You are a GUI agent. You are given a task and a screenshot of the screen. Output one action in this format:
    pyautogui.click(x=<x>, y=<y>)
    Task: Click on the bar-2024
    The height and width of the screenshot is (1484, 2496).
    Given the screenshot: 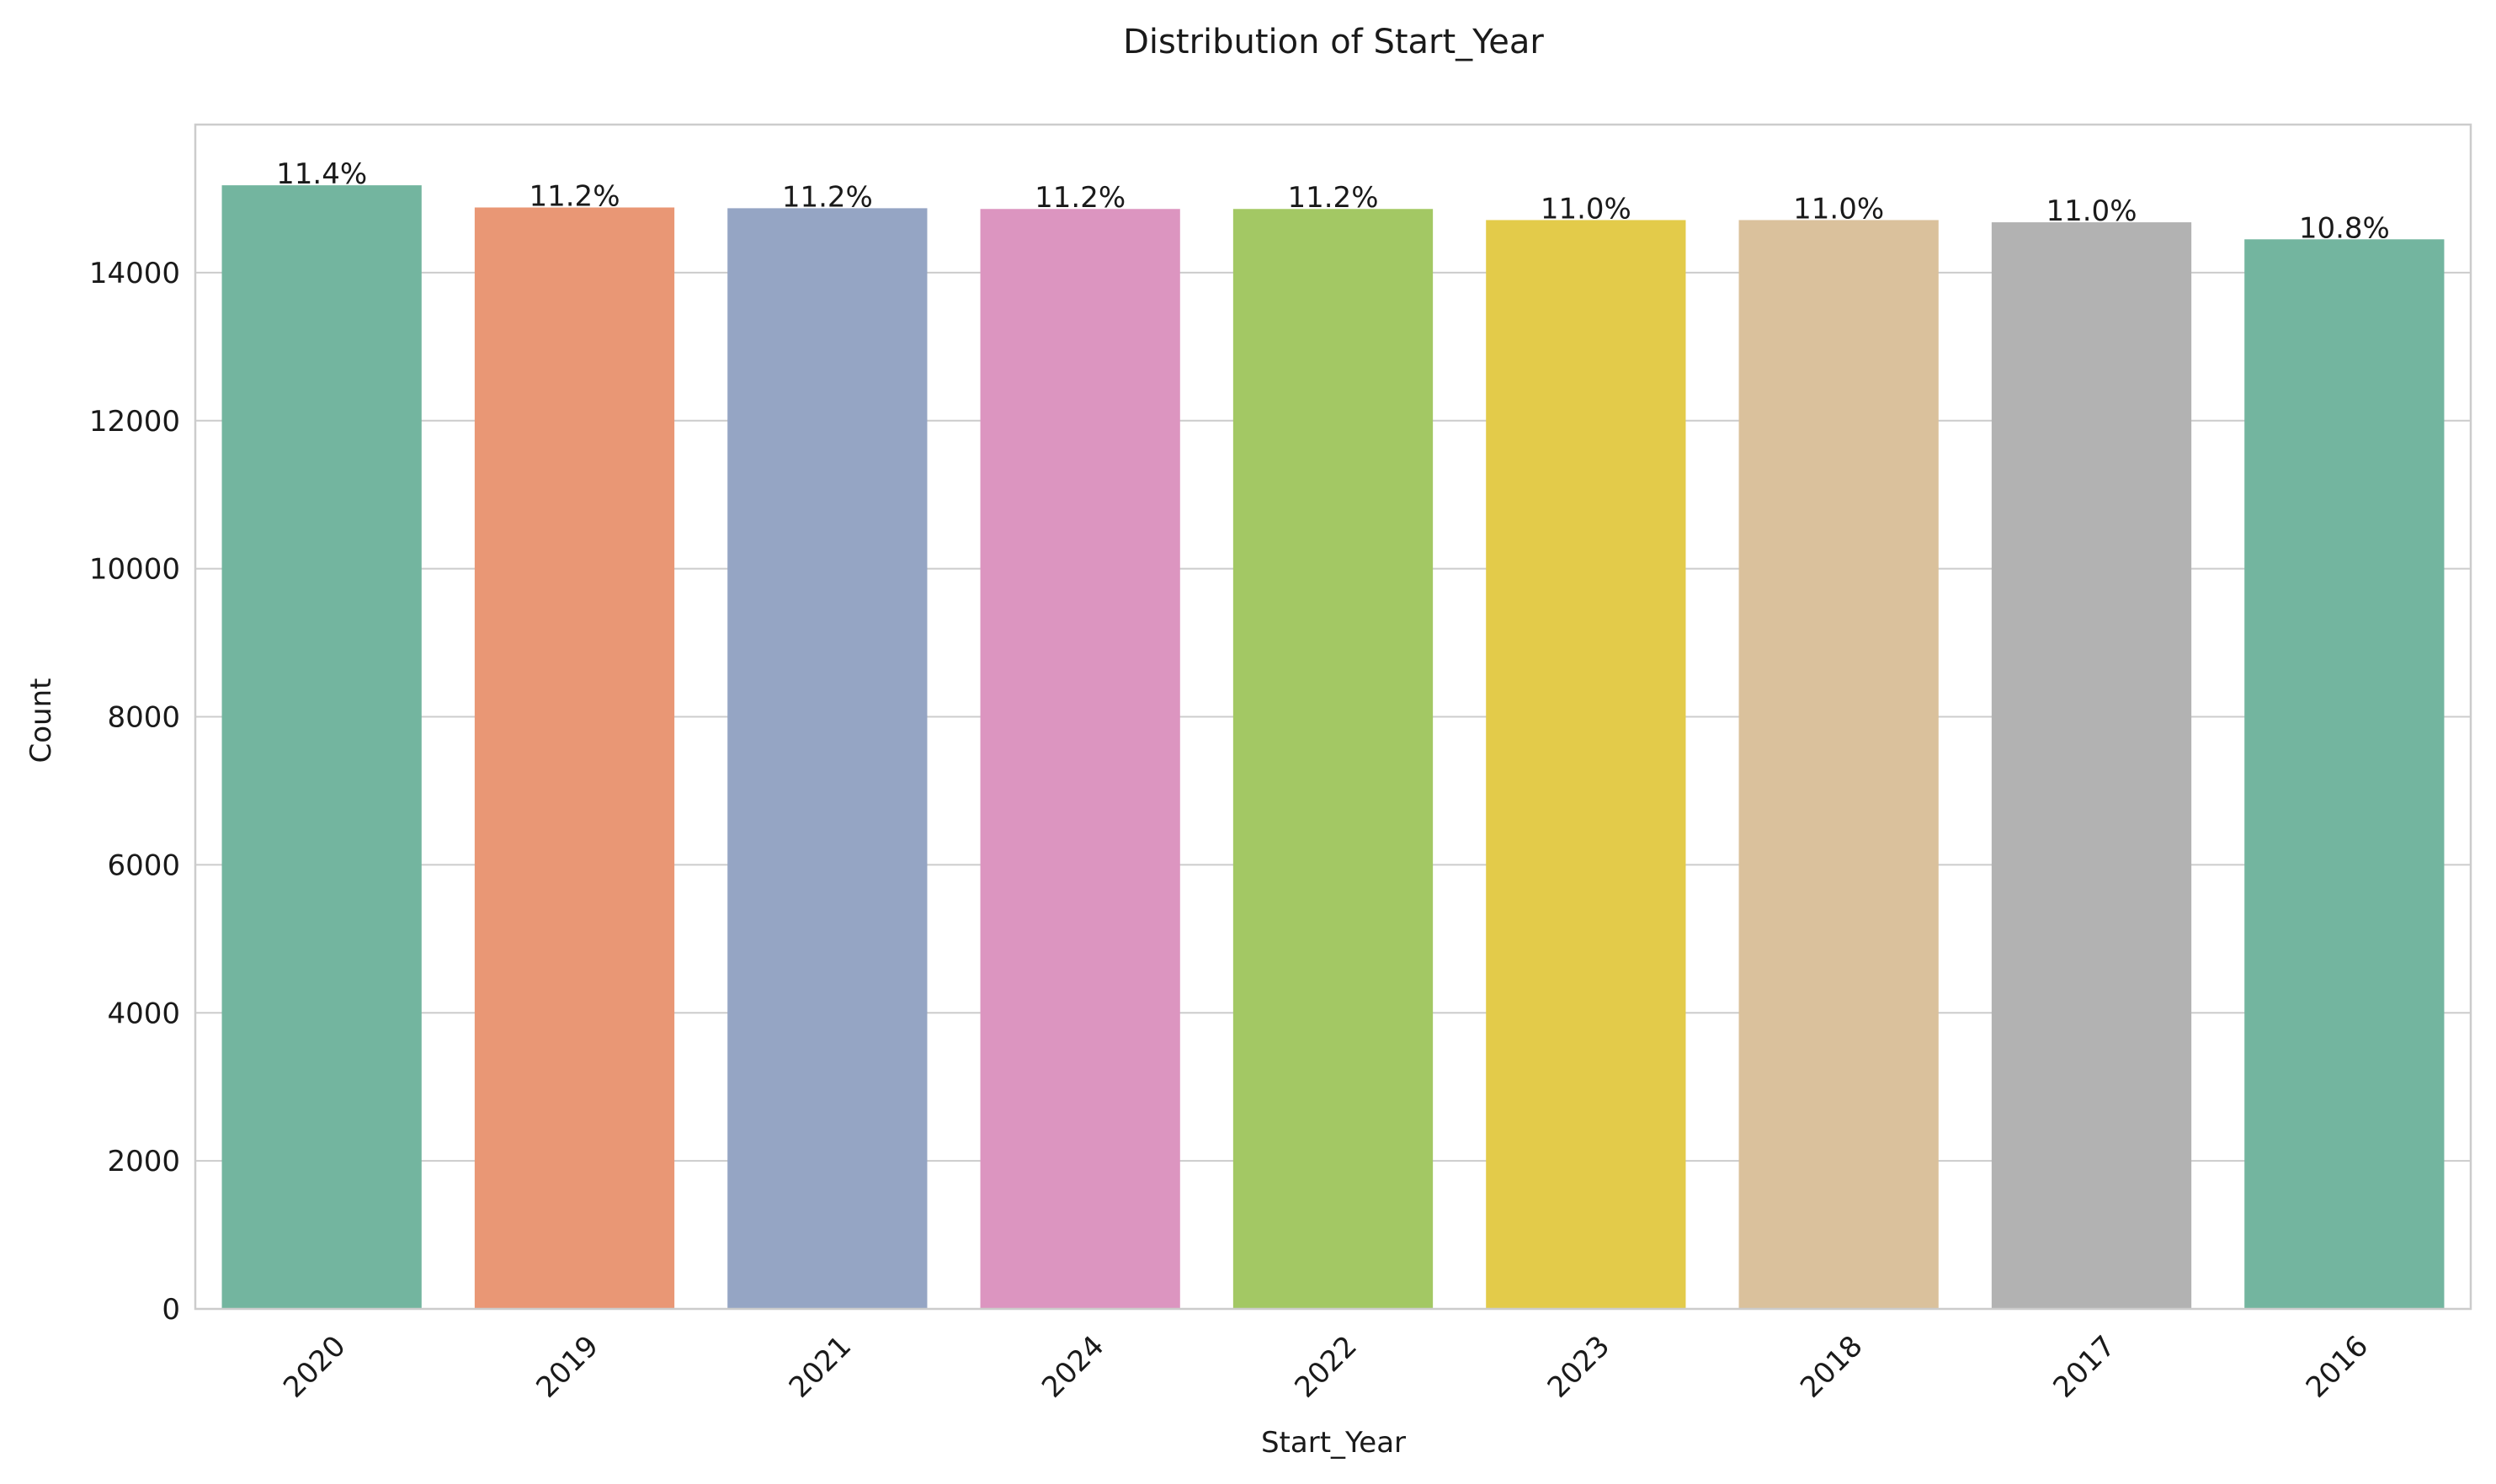 What is the action you would take?
    pyautogui.click(x=1080, y=759)
    